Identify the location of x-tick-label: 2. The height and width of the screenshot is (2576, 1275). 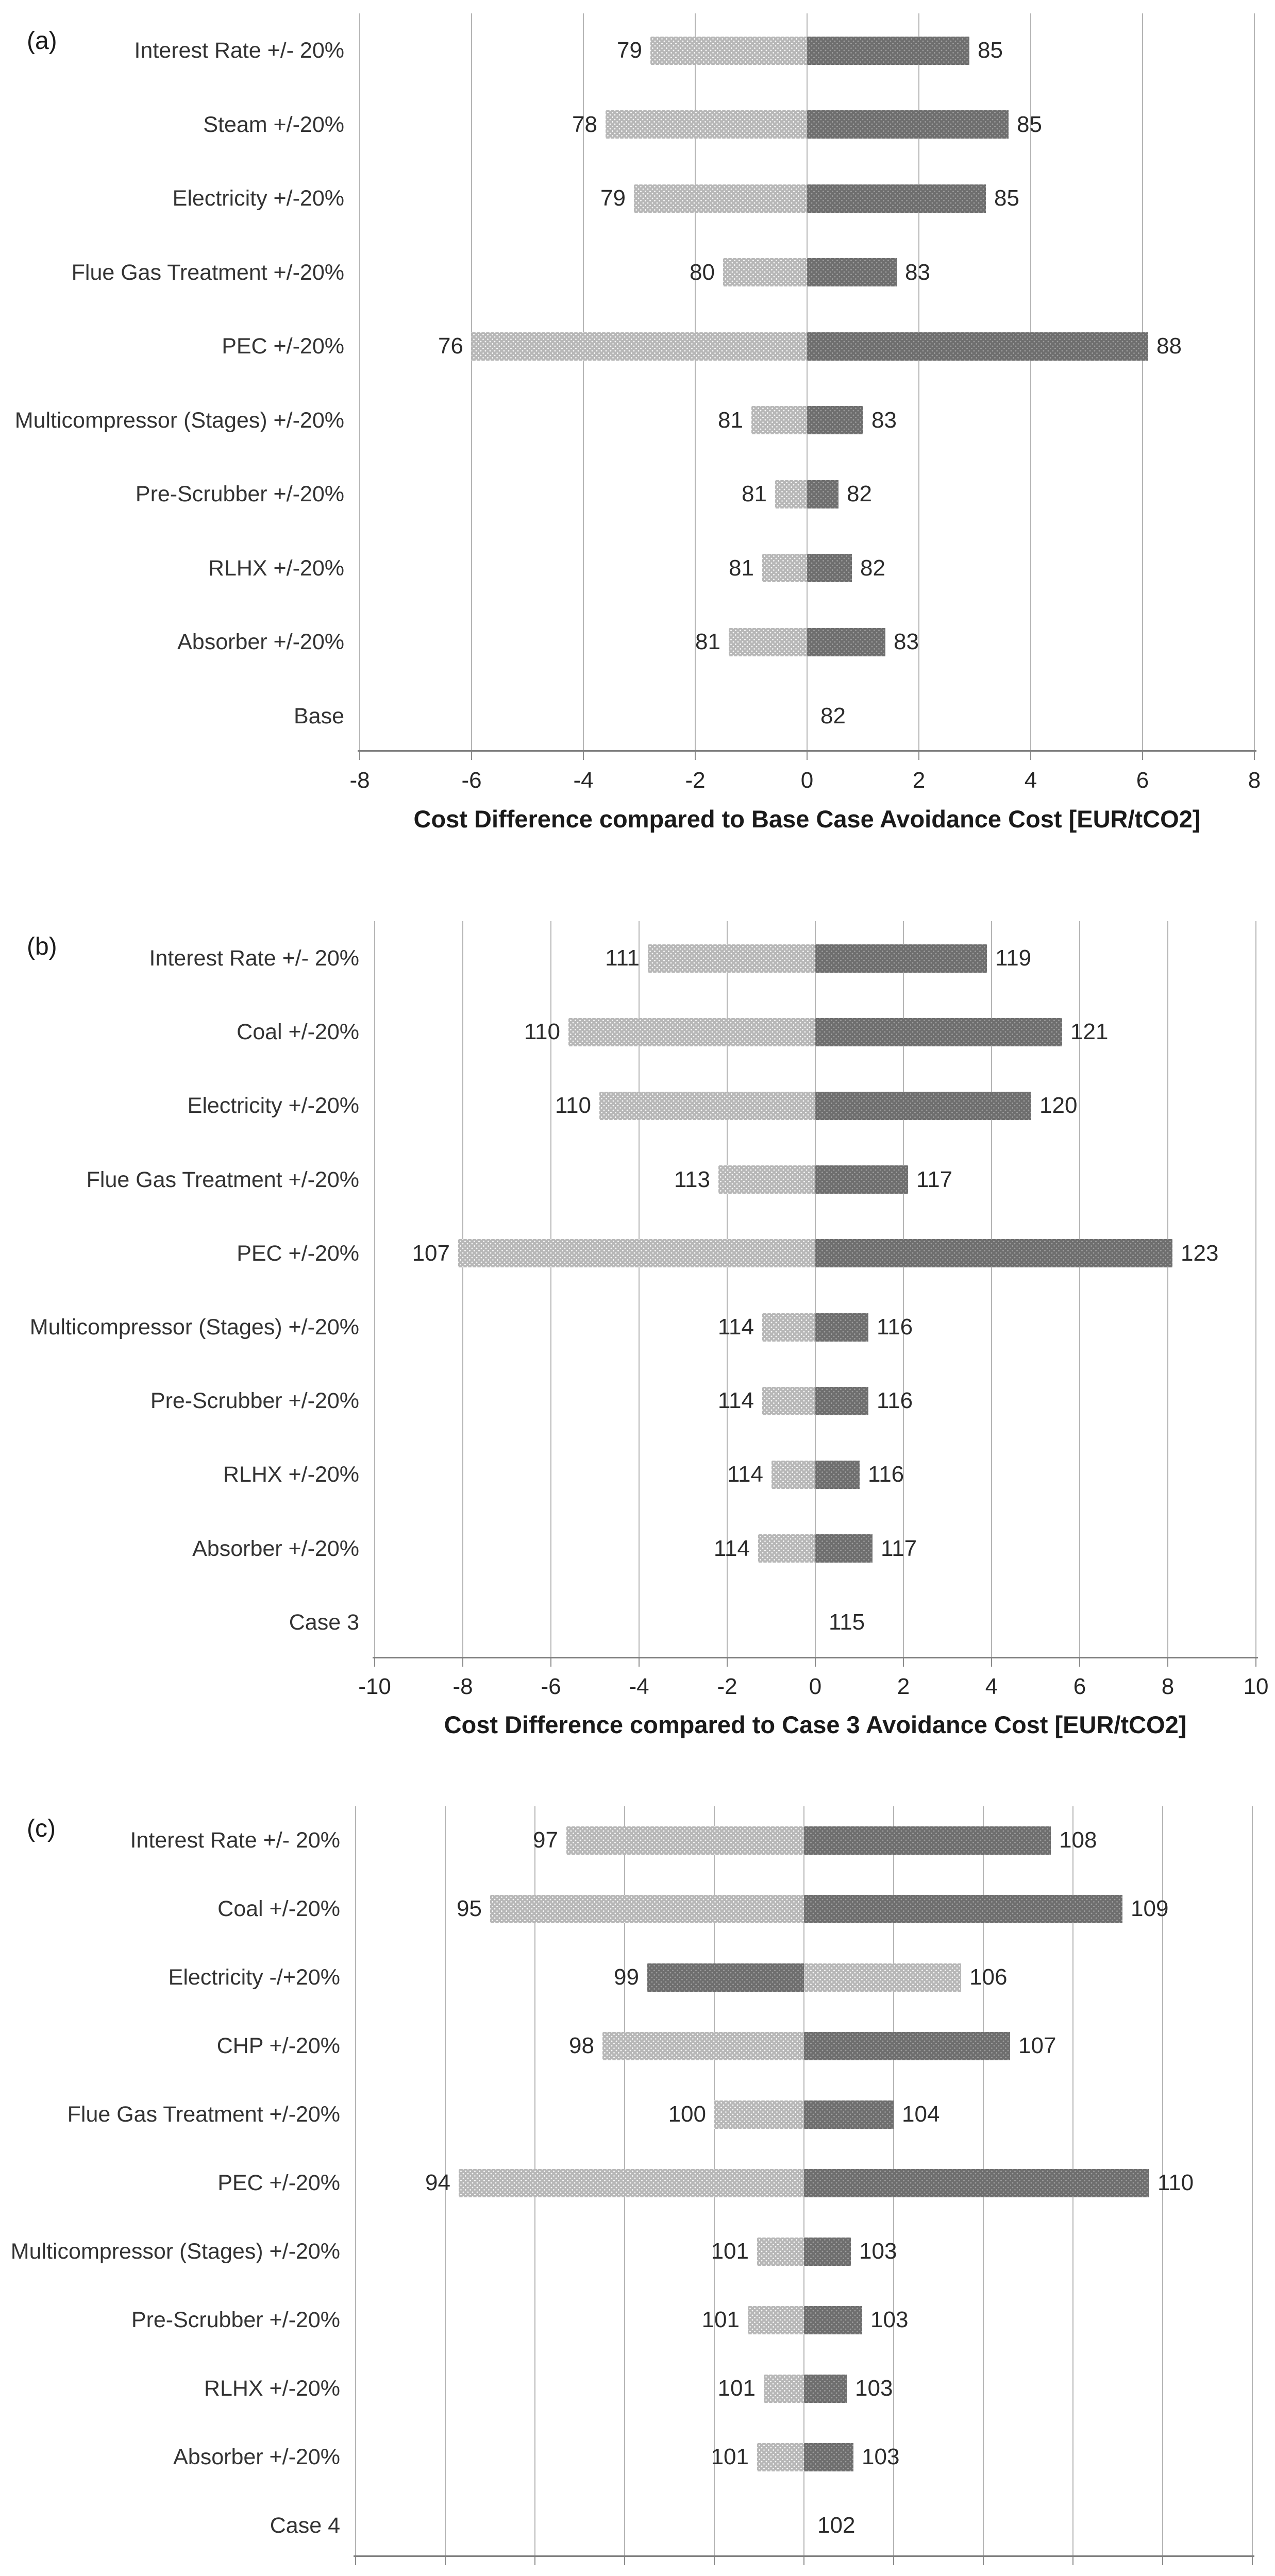
(894, 2574).